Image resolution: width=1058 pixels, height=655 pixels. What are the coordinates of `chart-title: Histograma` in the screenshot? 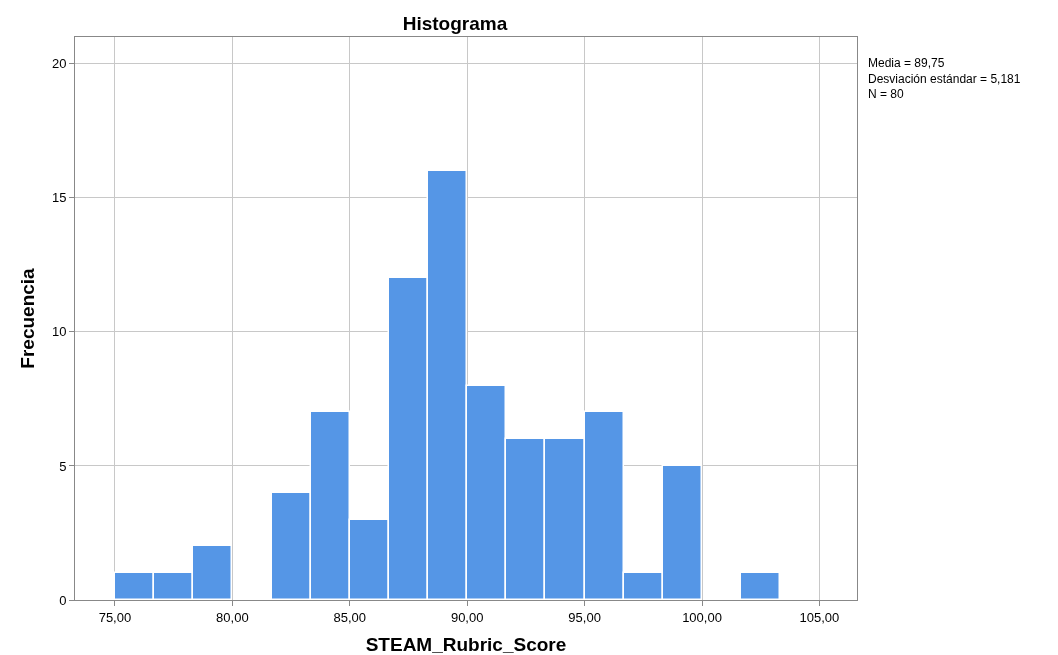 It's located at (455, 23).